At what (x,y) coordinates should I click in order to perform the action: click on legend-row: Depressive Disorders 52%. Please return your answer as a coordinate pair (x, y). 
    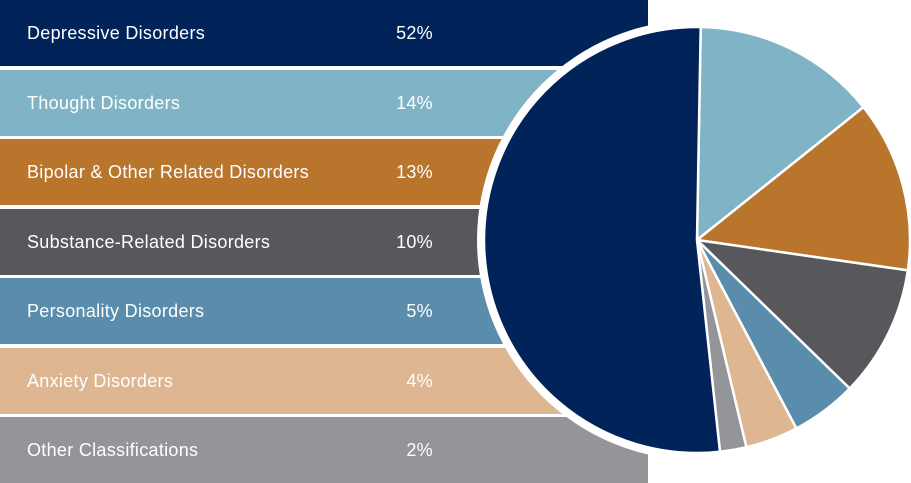
    Looking at the image, I should click on (324, 33).